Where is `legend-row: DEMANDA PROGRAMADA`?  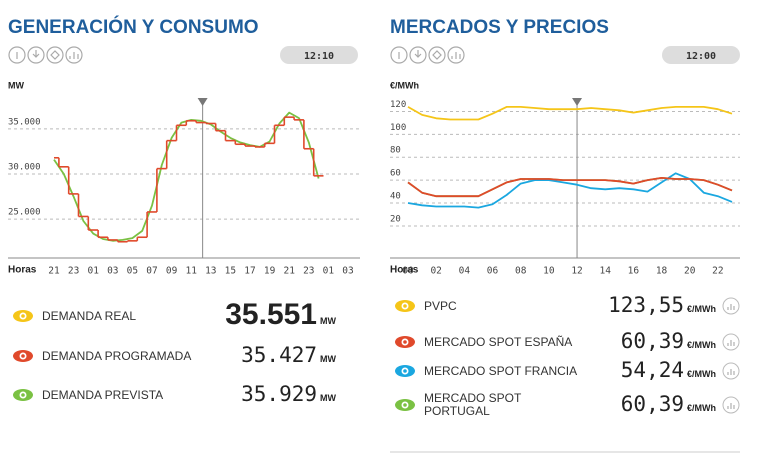
legend-row: DEMANDA PROGRAMADA is located at coordinates (127, 356).